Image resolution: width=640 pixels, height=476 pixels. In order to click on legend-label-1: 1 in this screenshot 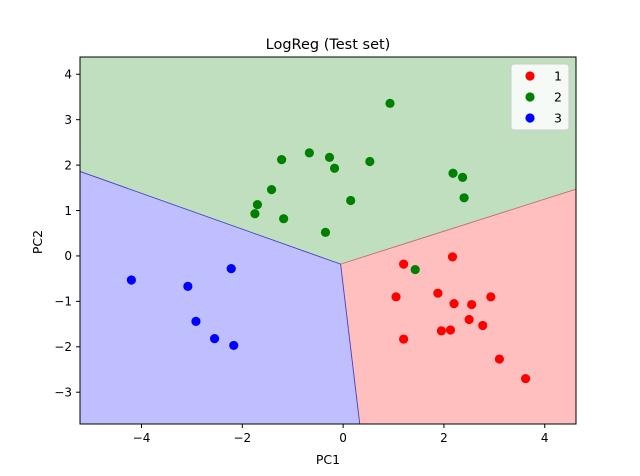, I will do `click(558, 76)`.